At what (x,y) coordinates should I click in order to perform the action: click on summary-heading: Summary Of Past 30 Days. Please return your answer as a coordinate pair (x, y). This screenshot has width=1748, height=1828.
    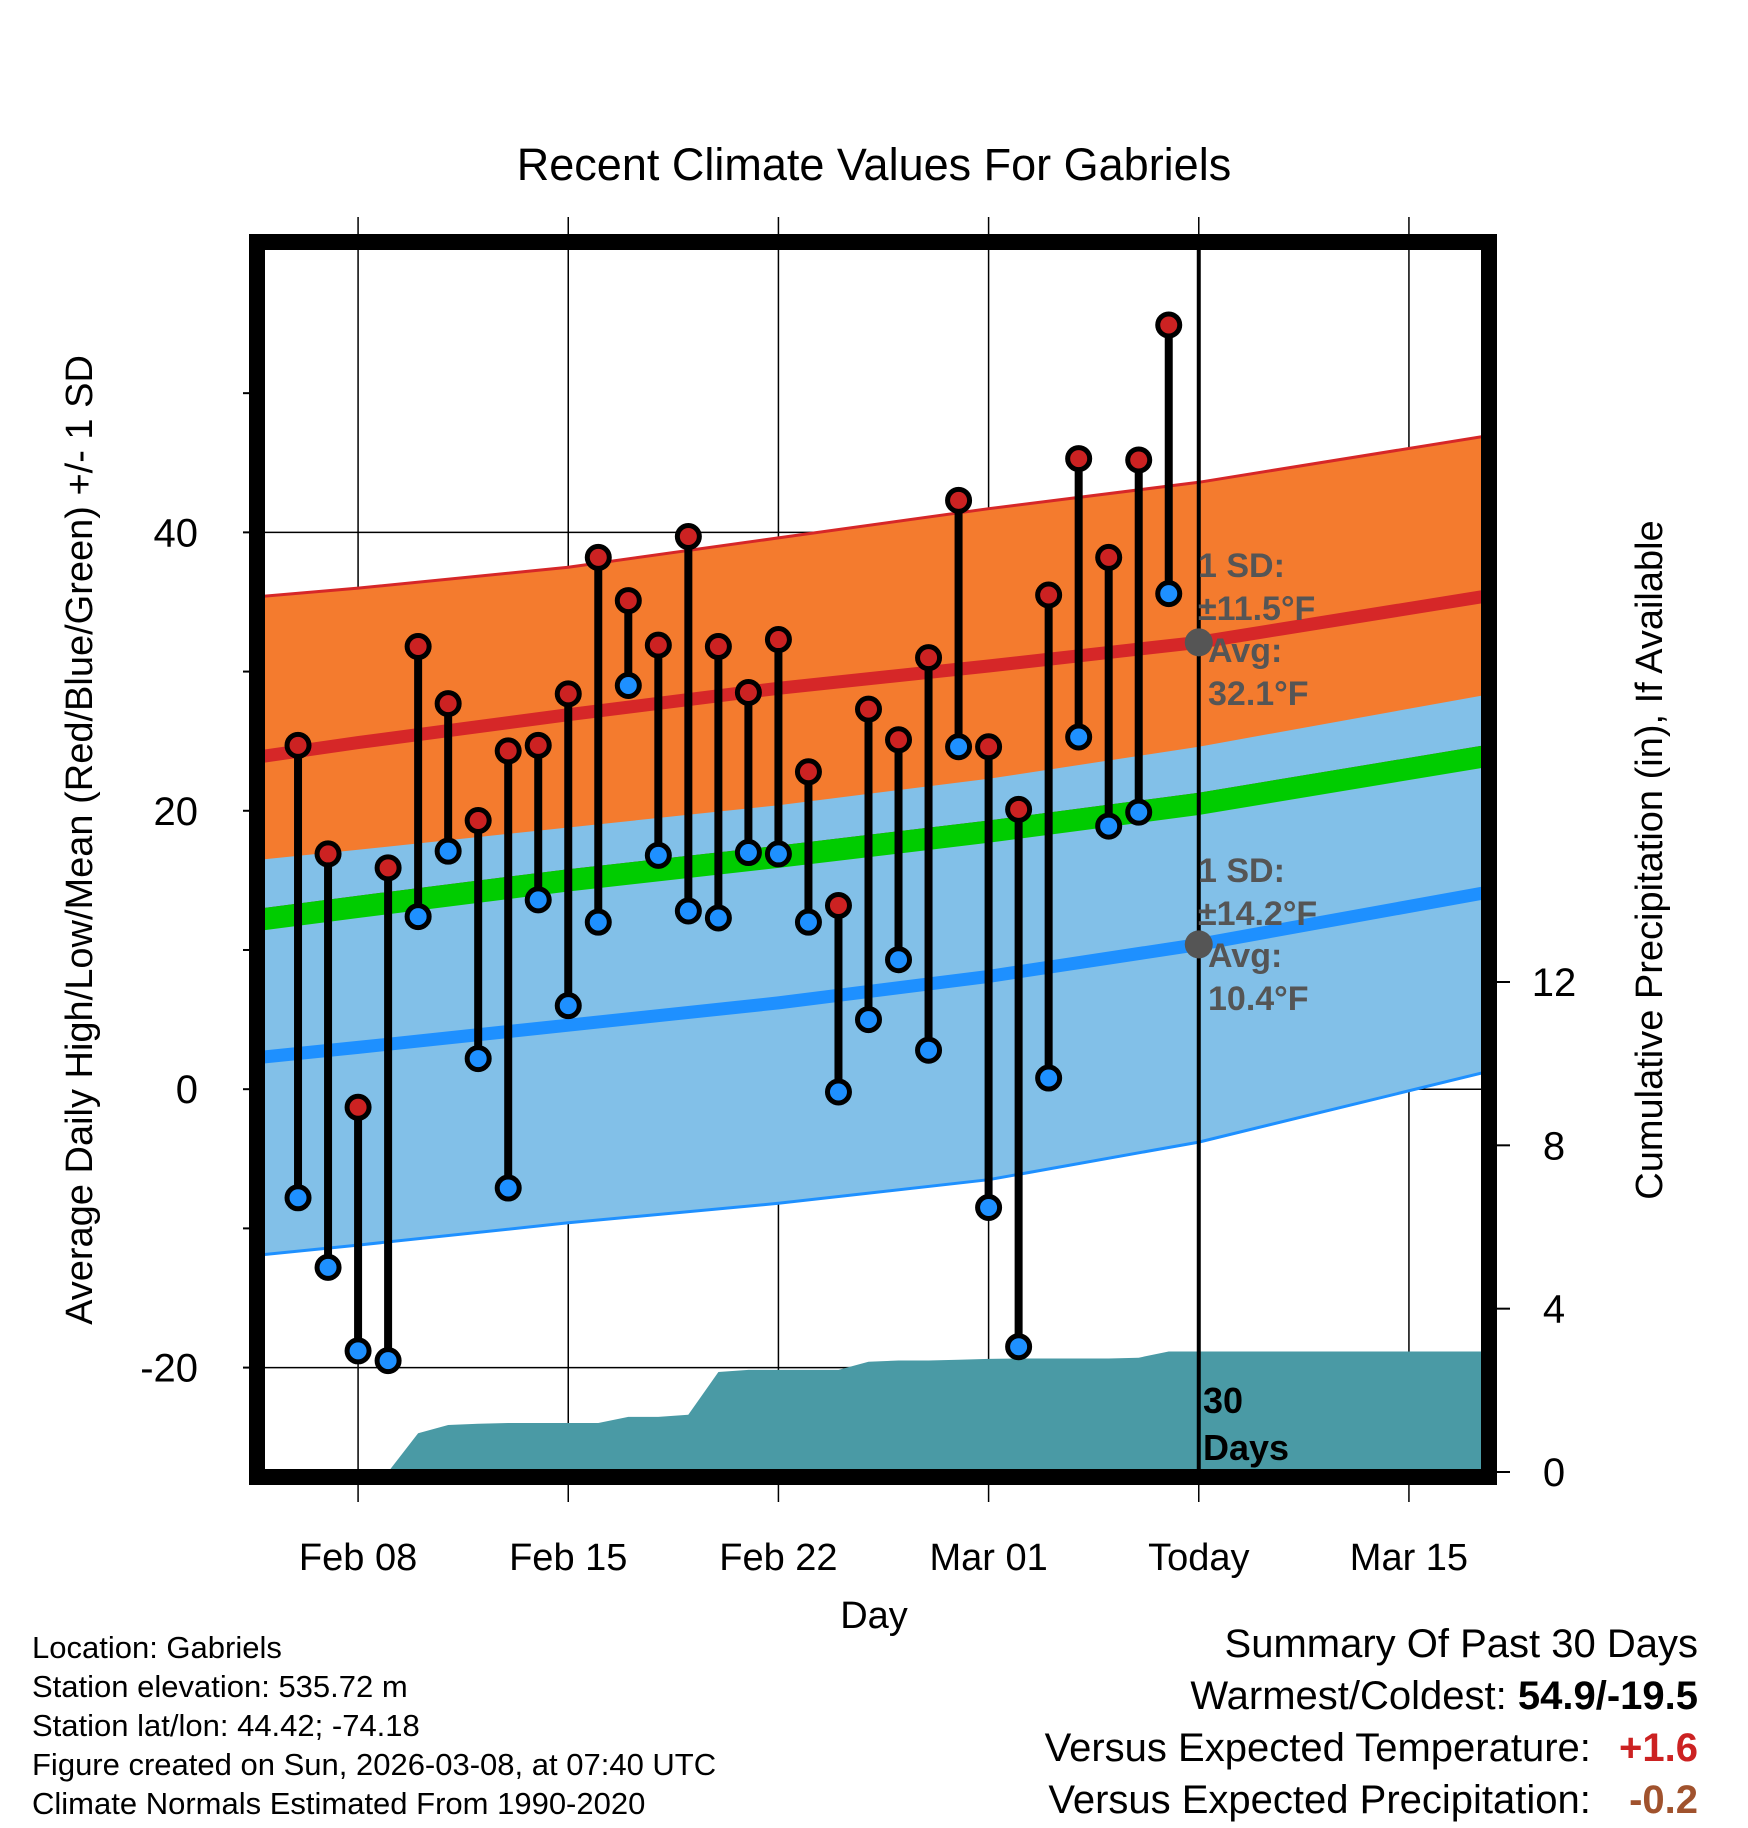
    Looking at the image, I should click on (1461, 1644).